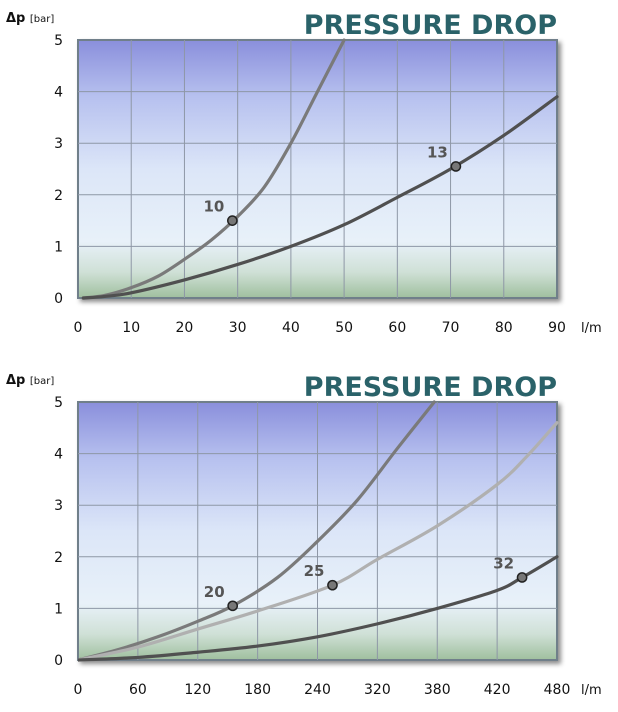 The width and height of the screenshot is (618, 712). What do you see at coordinates (317, 690) in the screenshot?
I see `x-tick-label: 240` at bounding box center [317, 690].